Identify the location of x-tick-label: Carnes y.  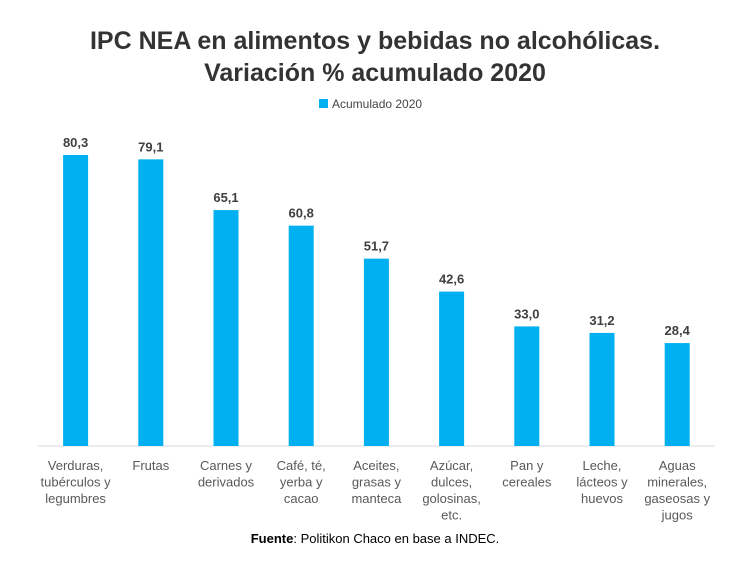
(226, 465).